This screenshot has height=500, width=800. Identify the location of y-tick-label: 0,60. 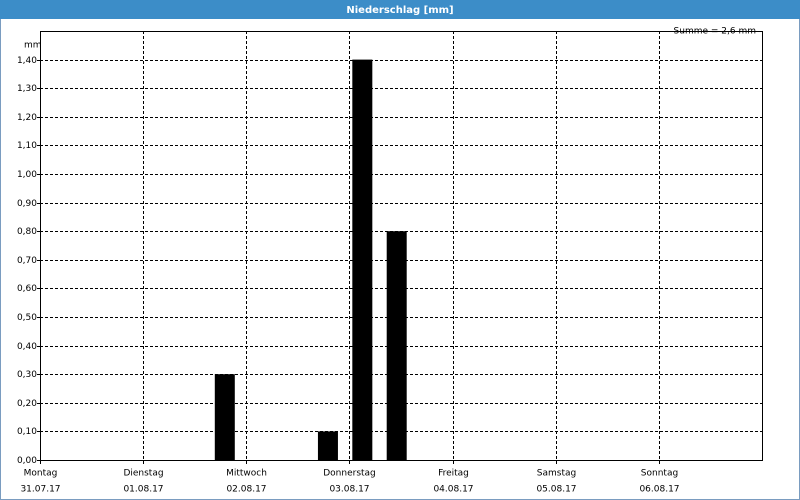
(27, 289).